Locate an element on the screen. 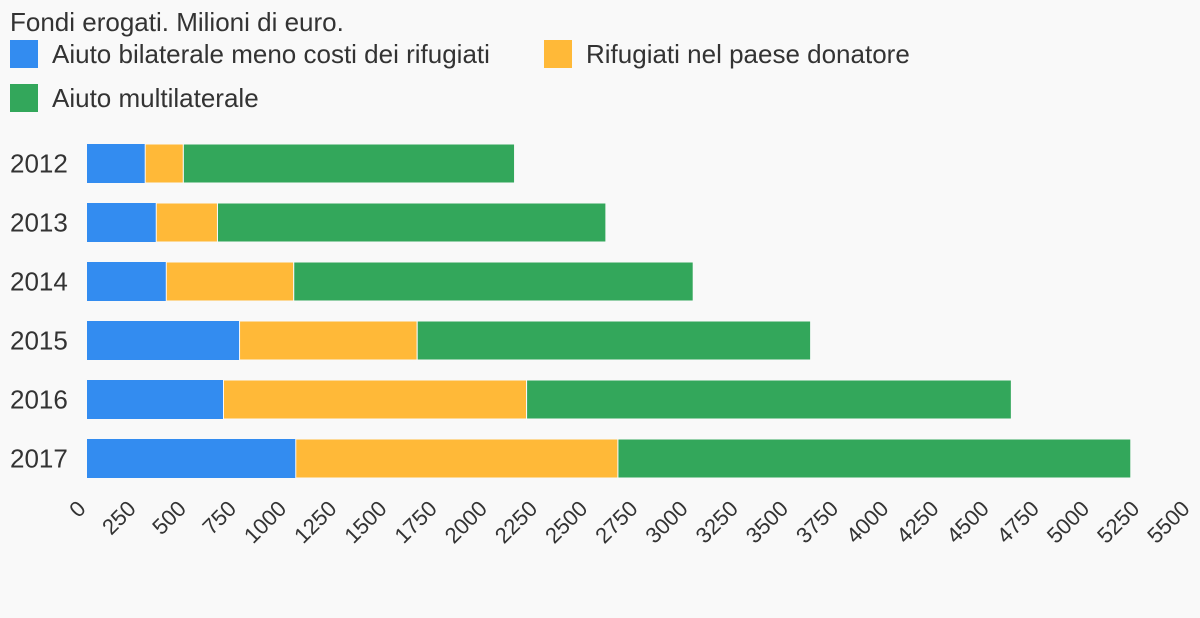  y-tick-label-2015: 2015 is located at coordinates (39, 341).